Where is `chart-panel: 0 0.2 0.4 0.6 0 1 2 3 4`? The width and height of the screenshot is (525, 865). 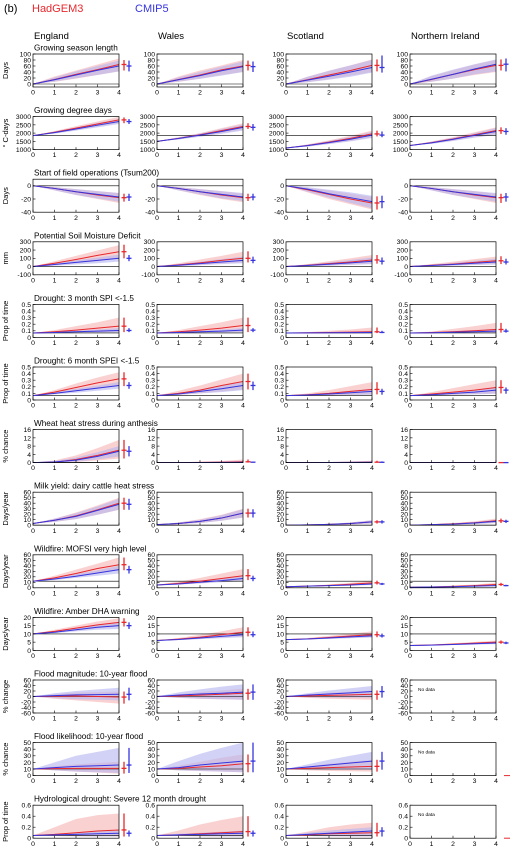 chart-panel: 0 0.2 0.4 0.6 0 1 2 3 4 is located at coordinates (77, 825).